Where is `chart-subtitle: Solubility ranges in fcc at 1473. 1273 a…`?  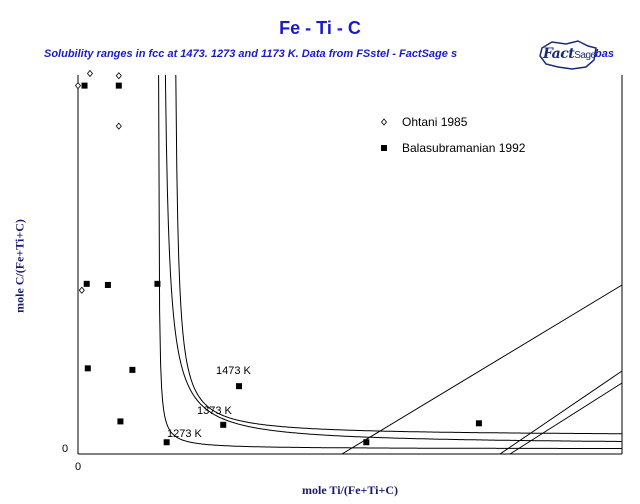 chart-subtitle: Solubility ranges in fcc at 1473. 1273 a… is located at coordinates (329, 54).